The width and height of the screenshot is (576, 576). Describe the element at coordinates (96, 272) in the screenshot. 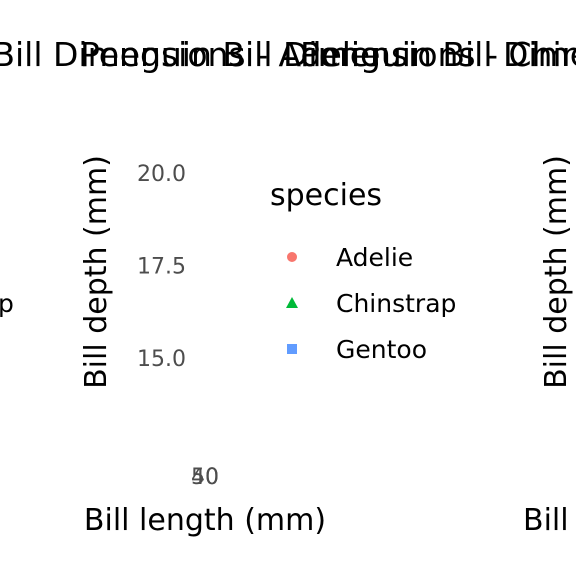

I see `y-axis-title: Bill depth (mm)` at that location.